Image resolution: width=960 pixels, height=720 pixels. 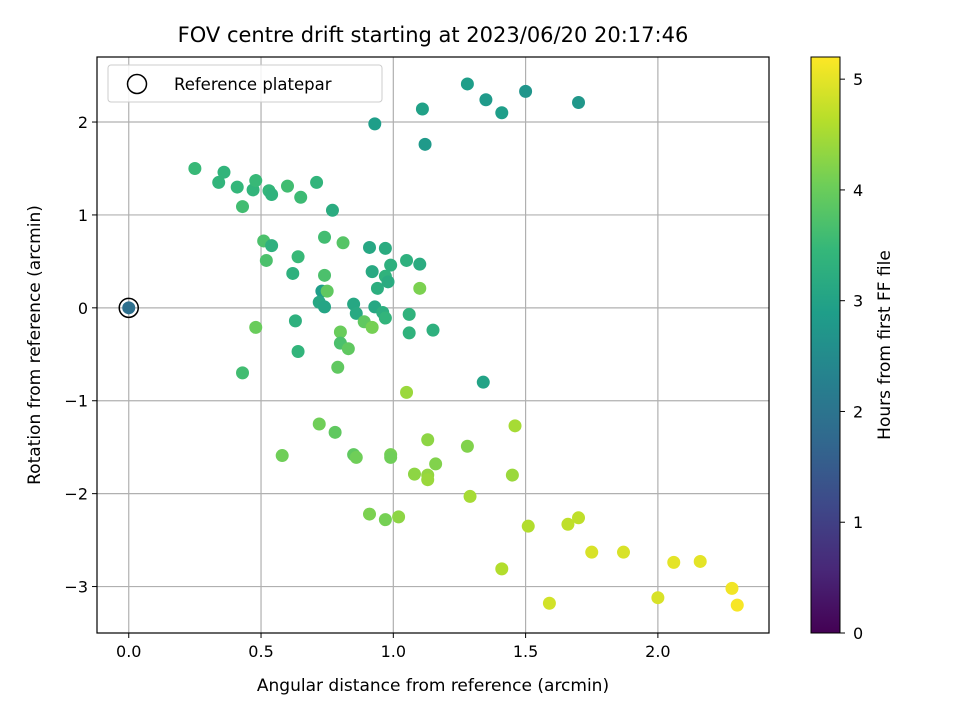 I want to click on legend-label: Reference platepar, so click(x=253, y=84).